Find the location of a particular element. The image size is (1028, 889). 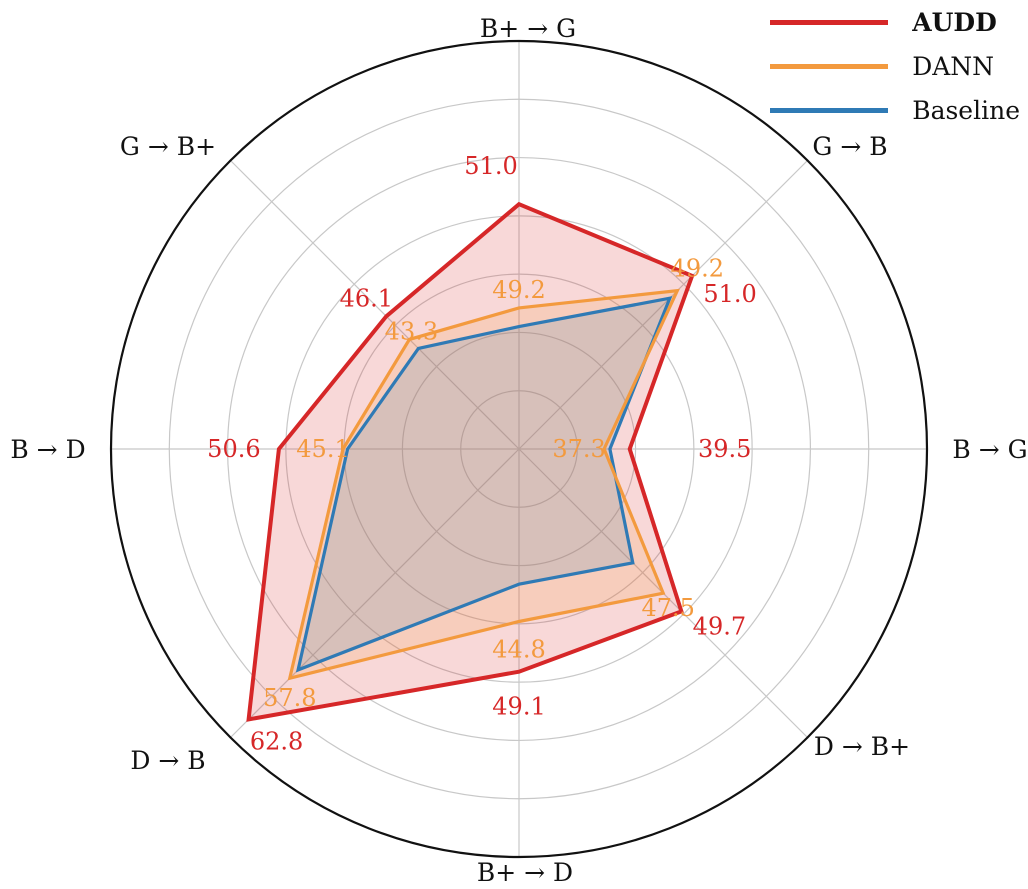

axis-label: G → B+ is located at coordinates (168, 146).